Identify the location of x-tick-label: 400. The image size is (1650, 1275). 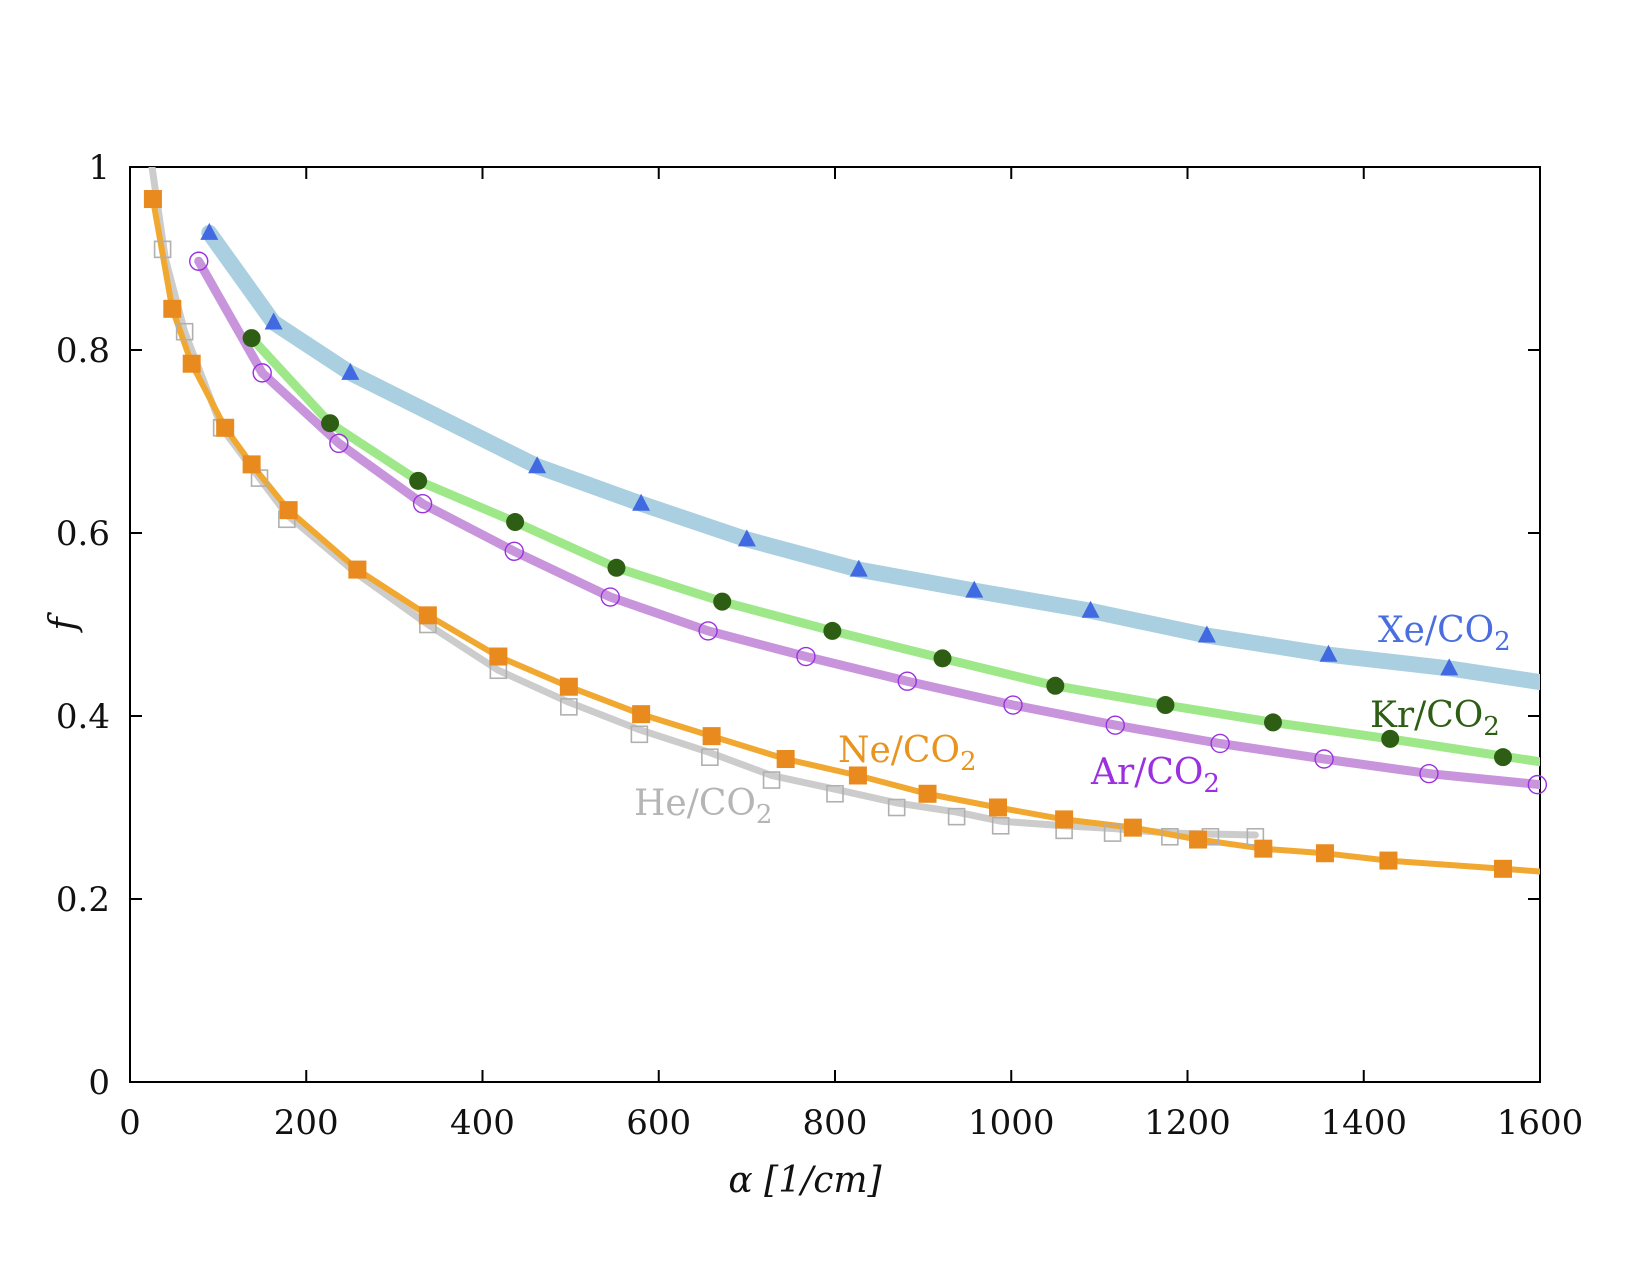
(482, 1123).